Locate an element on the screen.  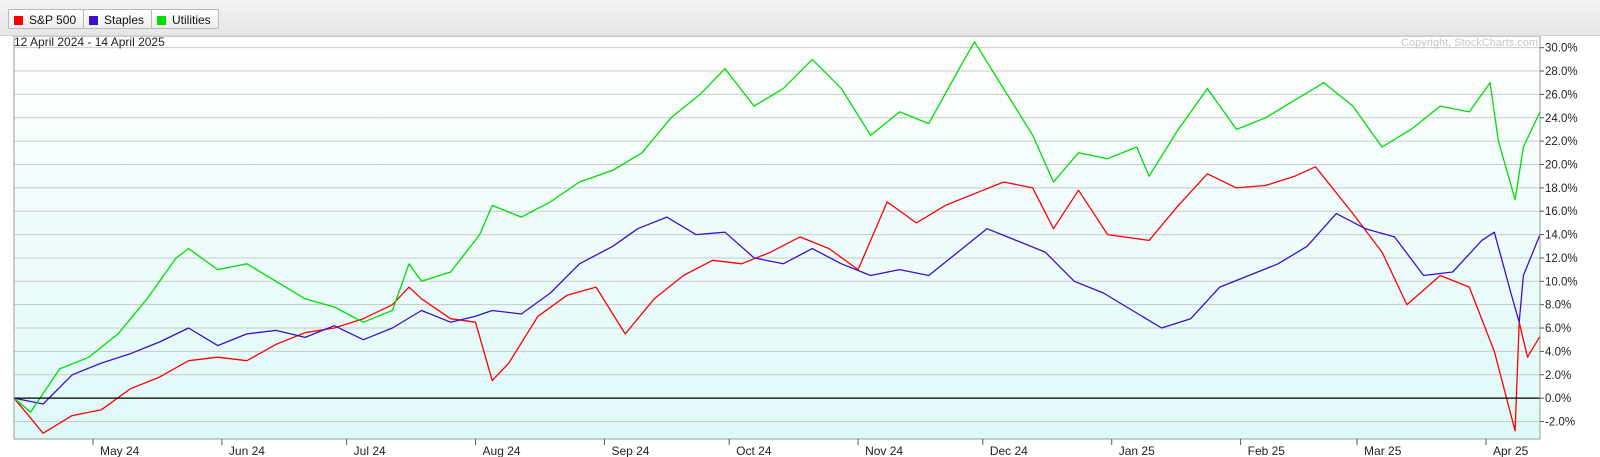
x-tick-label: Dec 24 is located at coordinates (1009, 450).